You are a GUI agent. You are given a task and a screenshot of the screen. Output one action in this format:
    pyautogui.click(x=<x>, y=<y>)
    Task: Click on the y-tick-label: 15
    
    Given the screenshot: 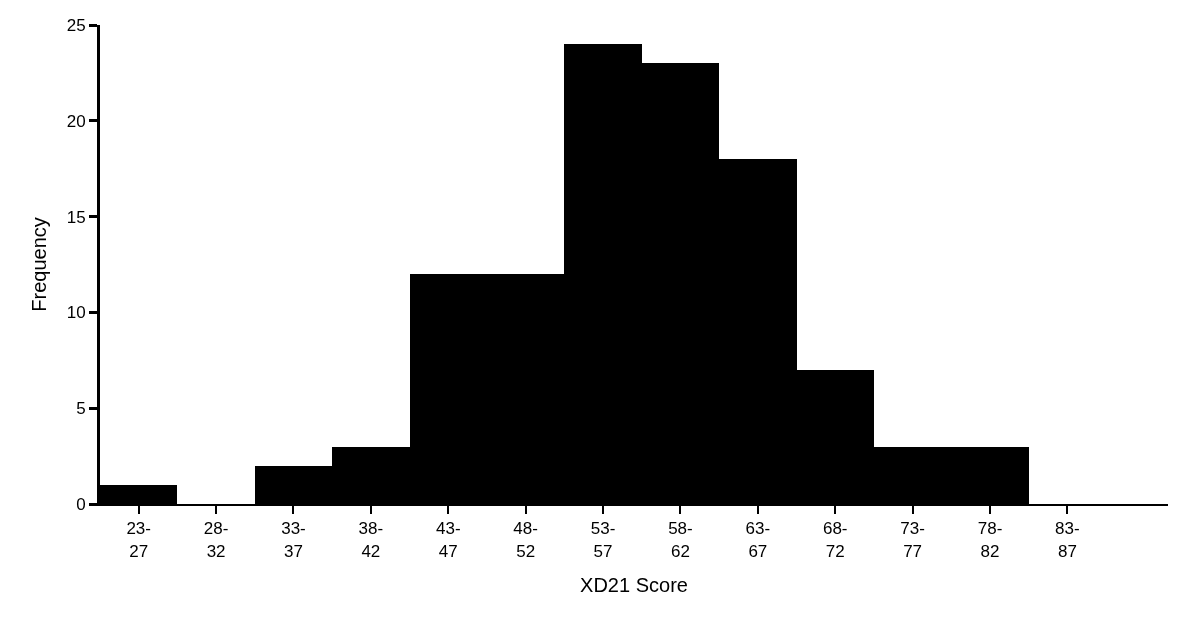 What is the action you would take?
    pyautogui.click(x=76, y=217)
    